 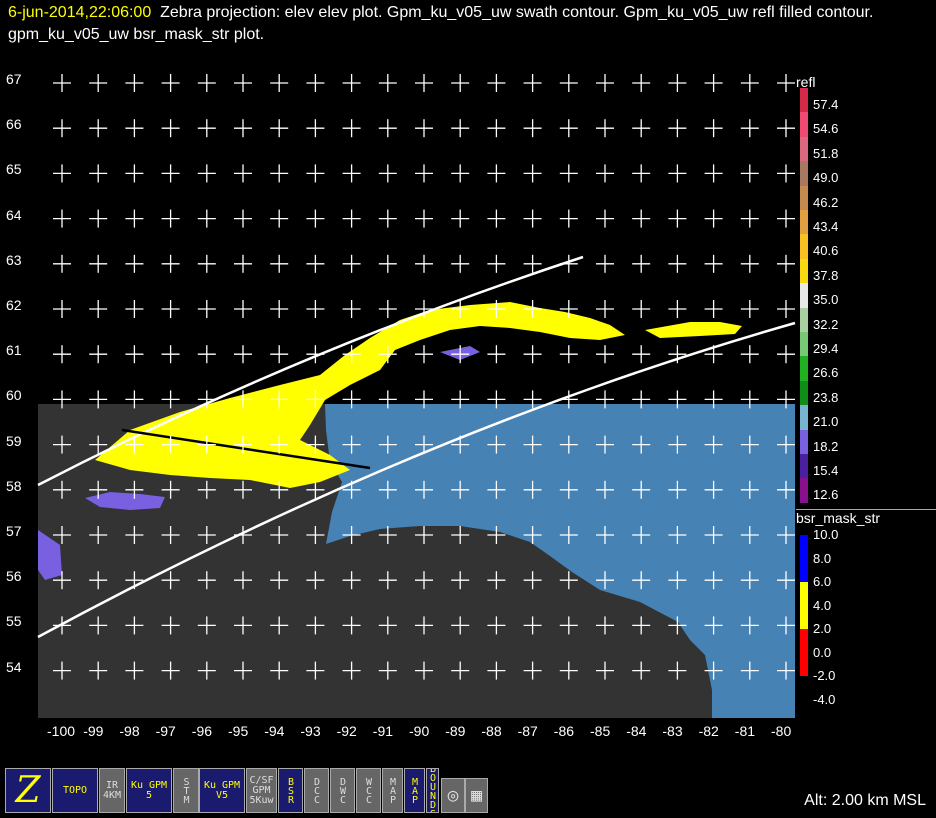 What do you see at coordinates (149, 790) in the screenshot?
I see `toolbar-button-ku-gpm-5: Ku GPM 5` at bounding box center [149, 790].